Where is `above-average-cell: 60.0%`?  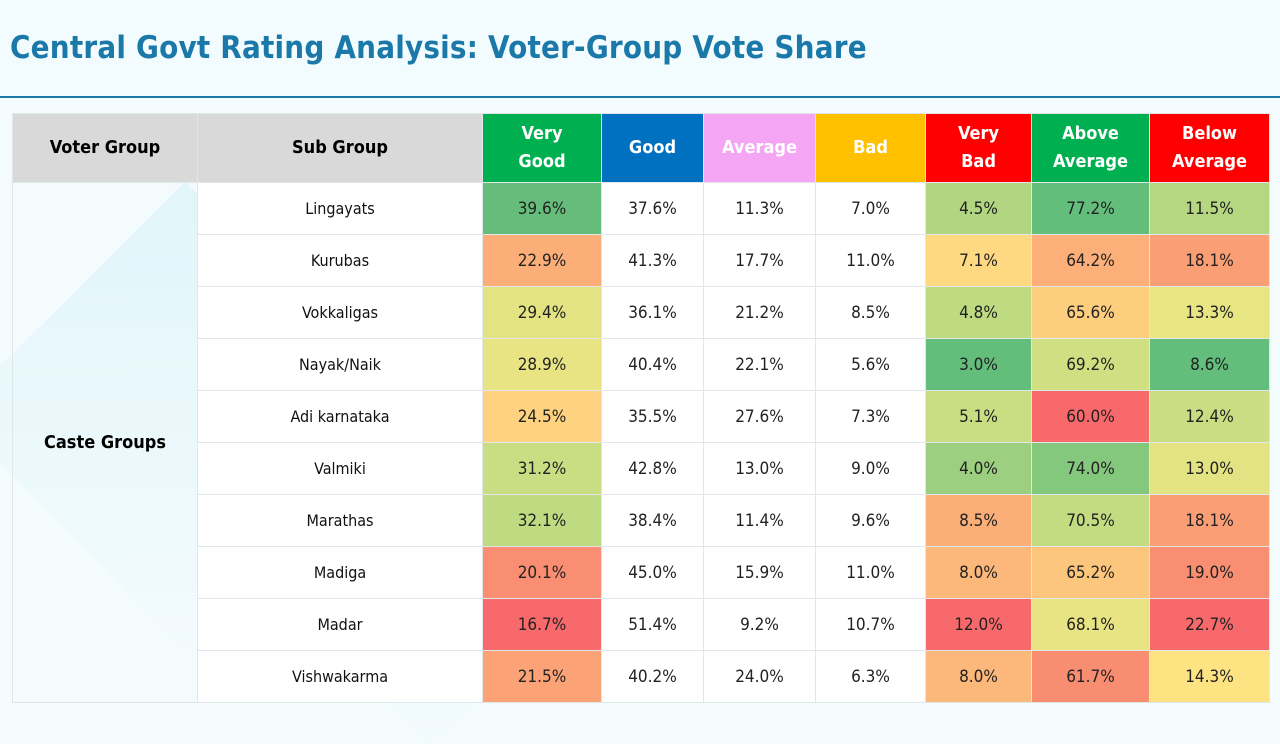
above-average-cell: 60.0% is located at coordinates (1090, 416).